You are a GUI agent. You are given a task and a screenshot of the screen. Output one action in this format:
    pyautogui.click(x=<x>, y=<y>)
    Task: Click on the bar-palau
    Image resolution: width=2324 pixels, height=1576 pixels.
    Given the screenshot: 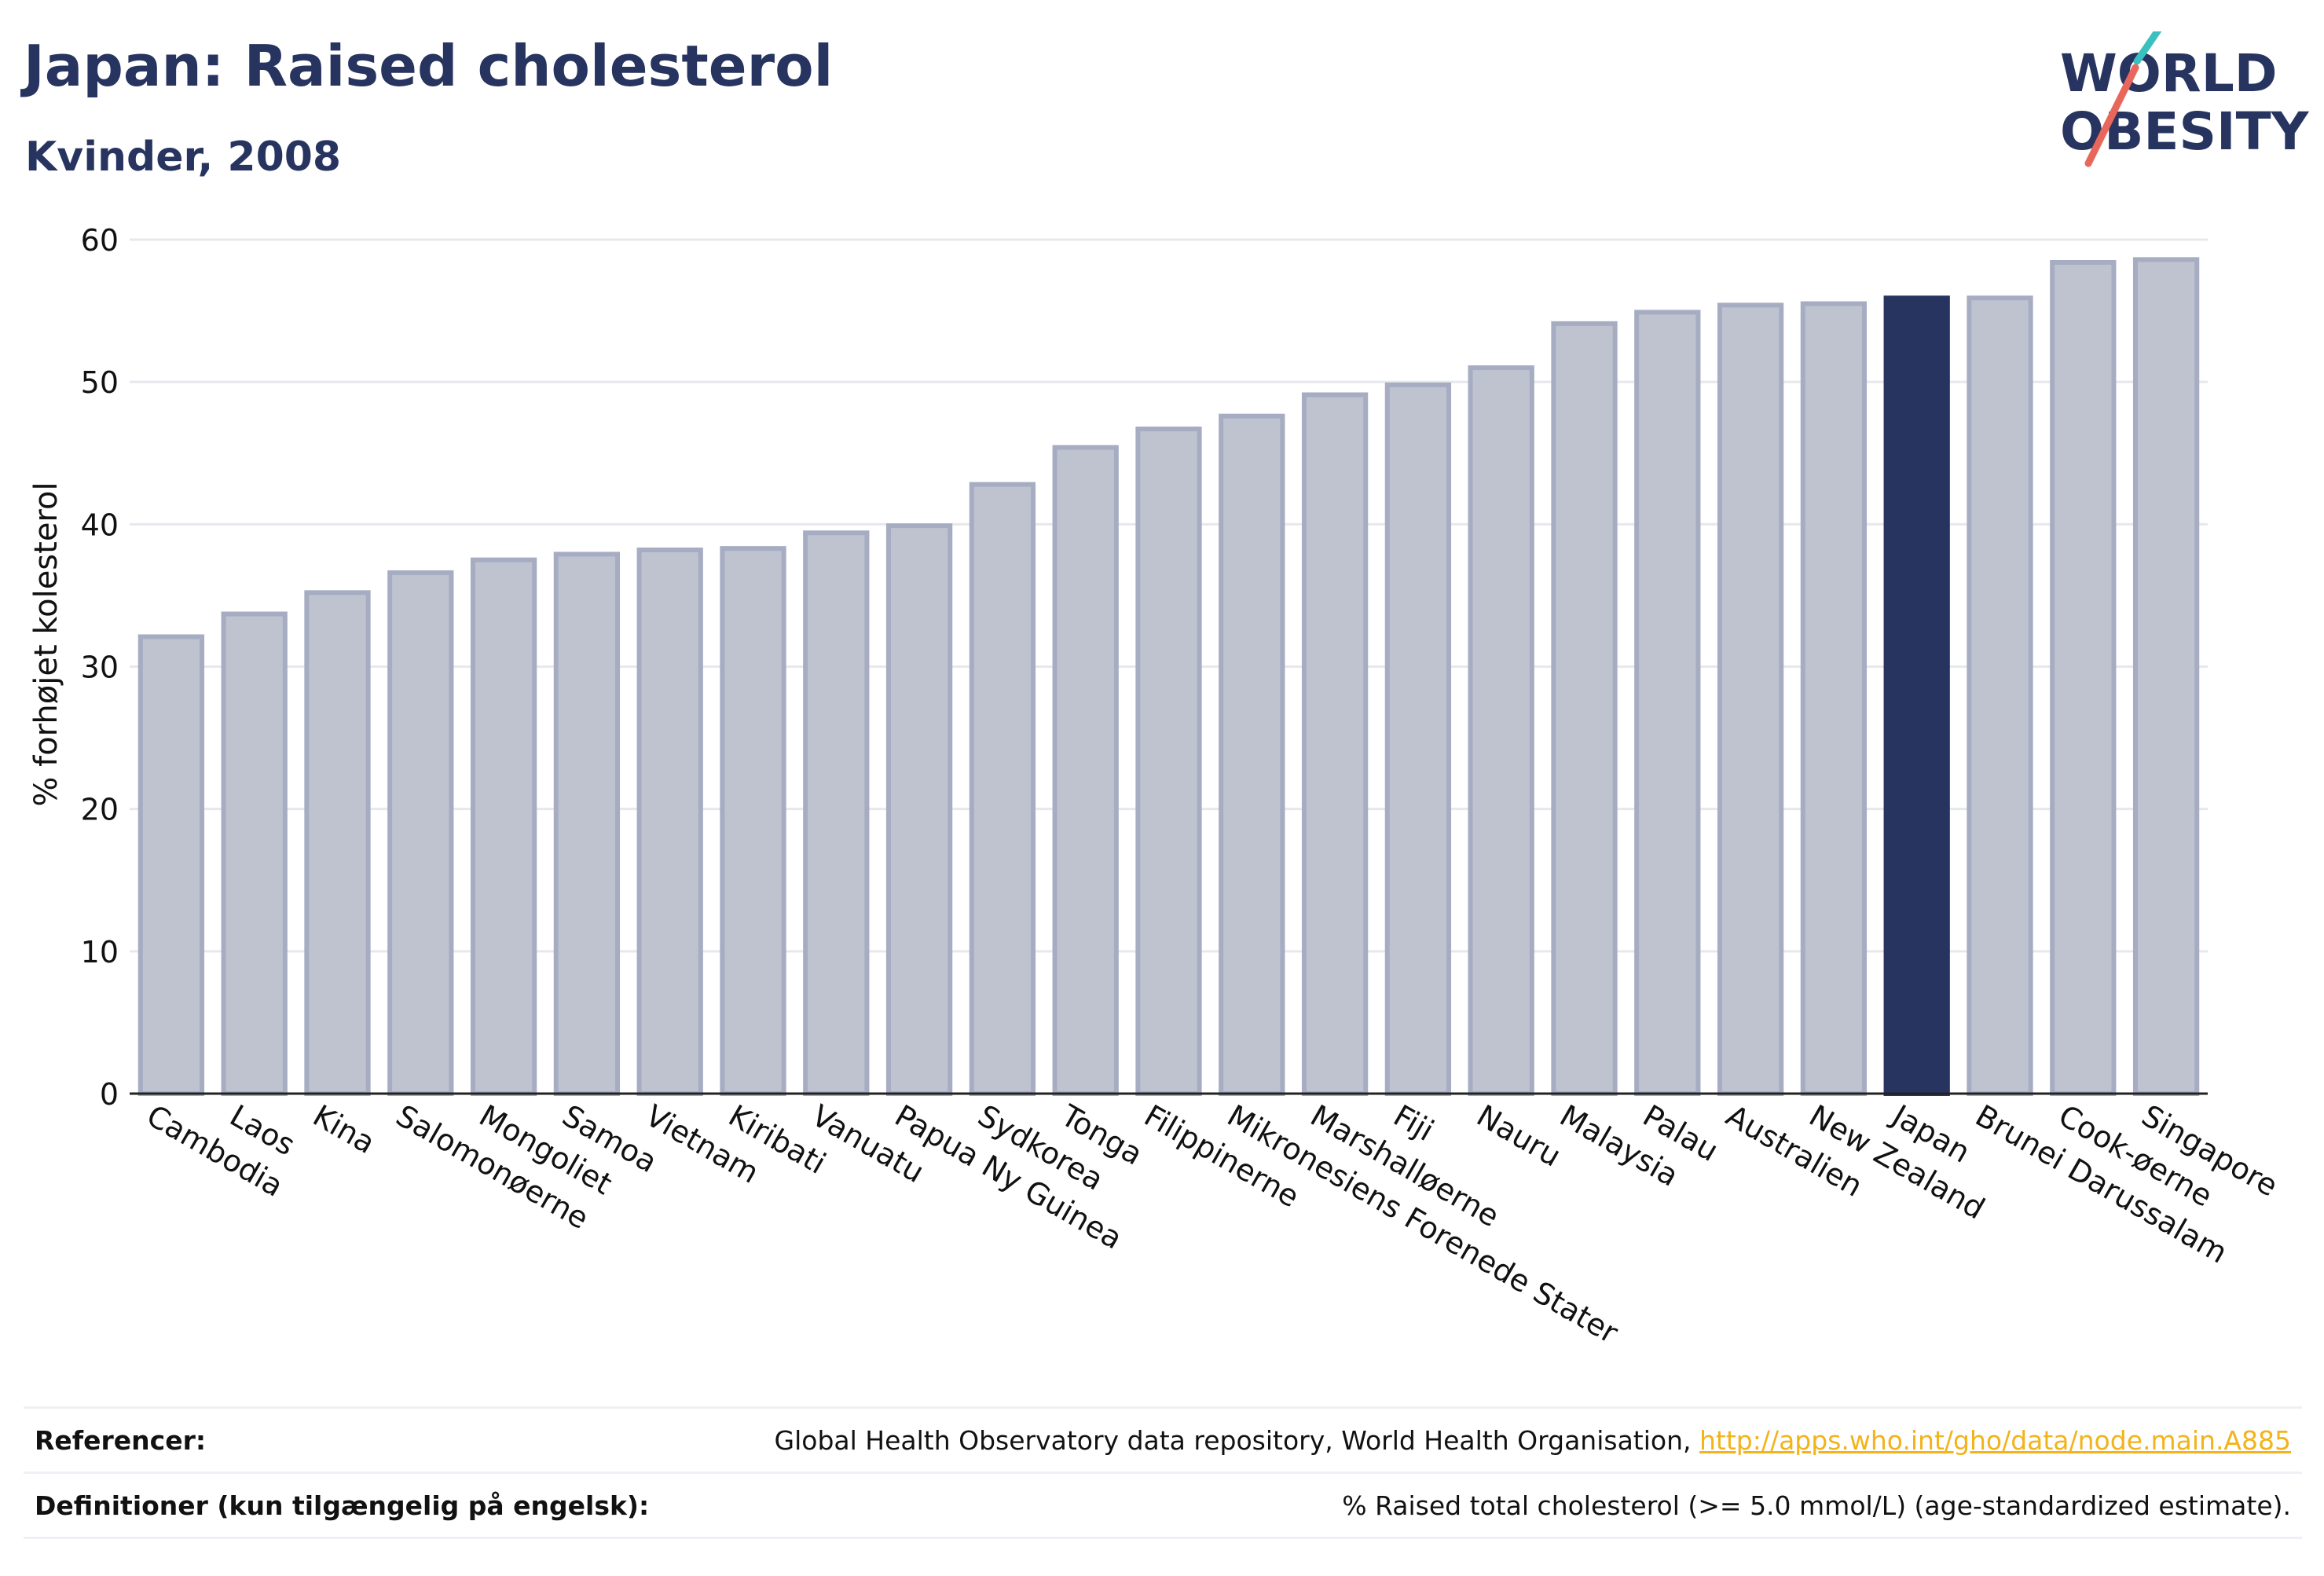 What is the action you would take?
    pyautogui.click(x=1667, y=703)
    